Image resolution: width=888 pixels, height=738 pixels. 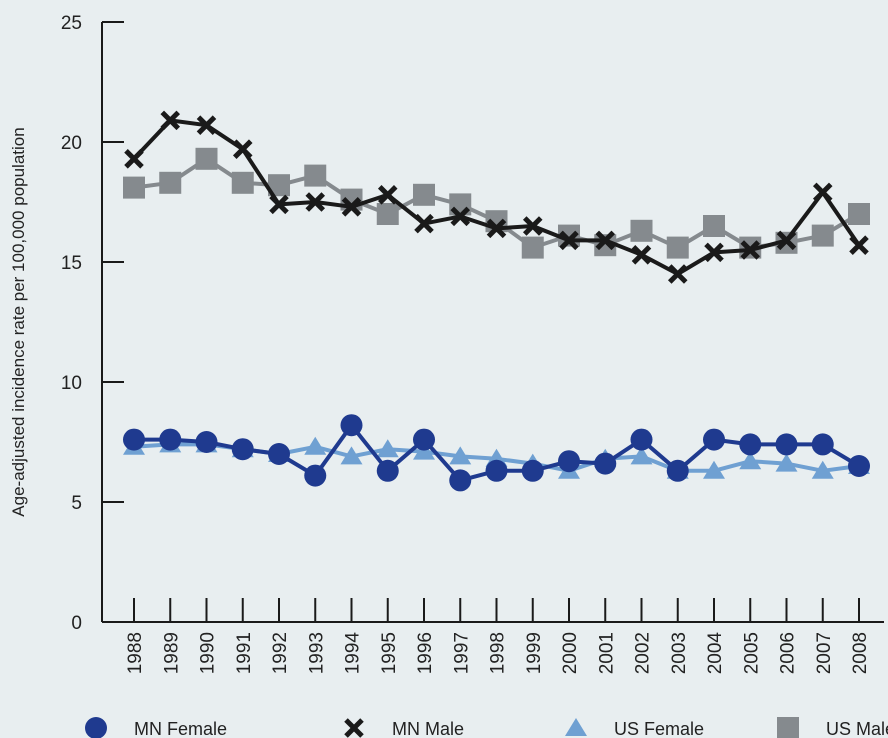 What do you see at coordinates (71, 263) in the screenshot?
I see `y-tick-label: 15` at bounding box center [71, 263].